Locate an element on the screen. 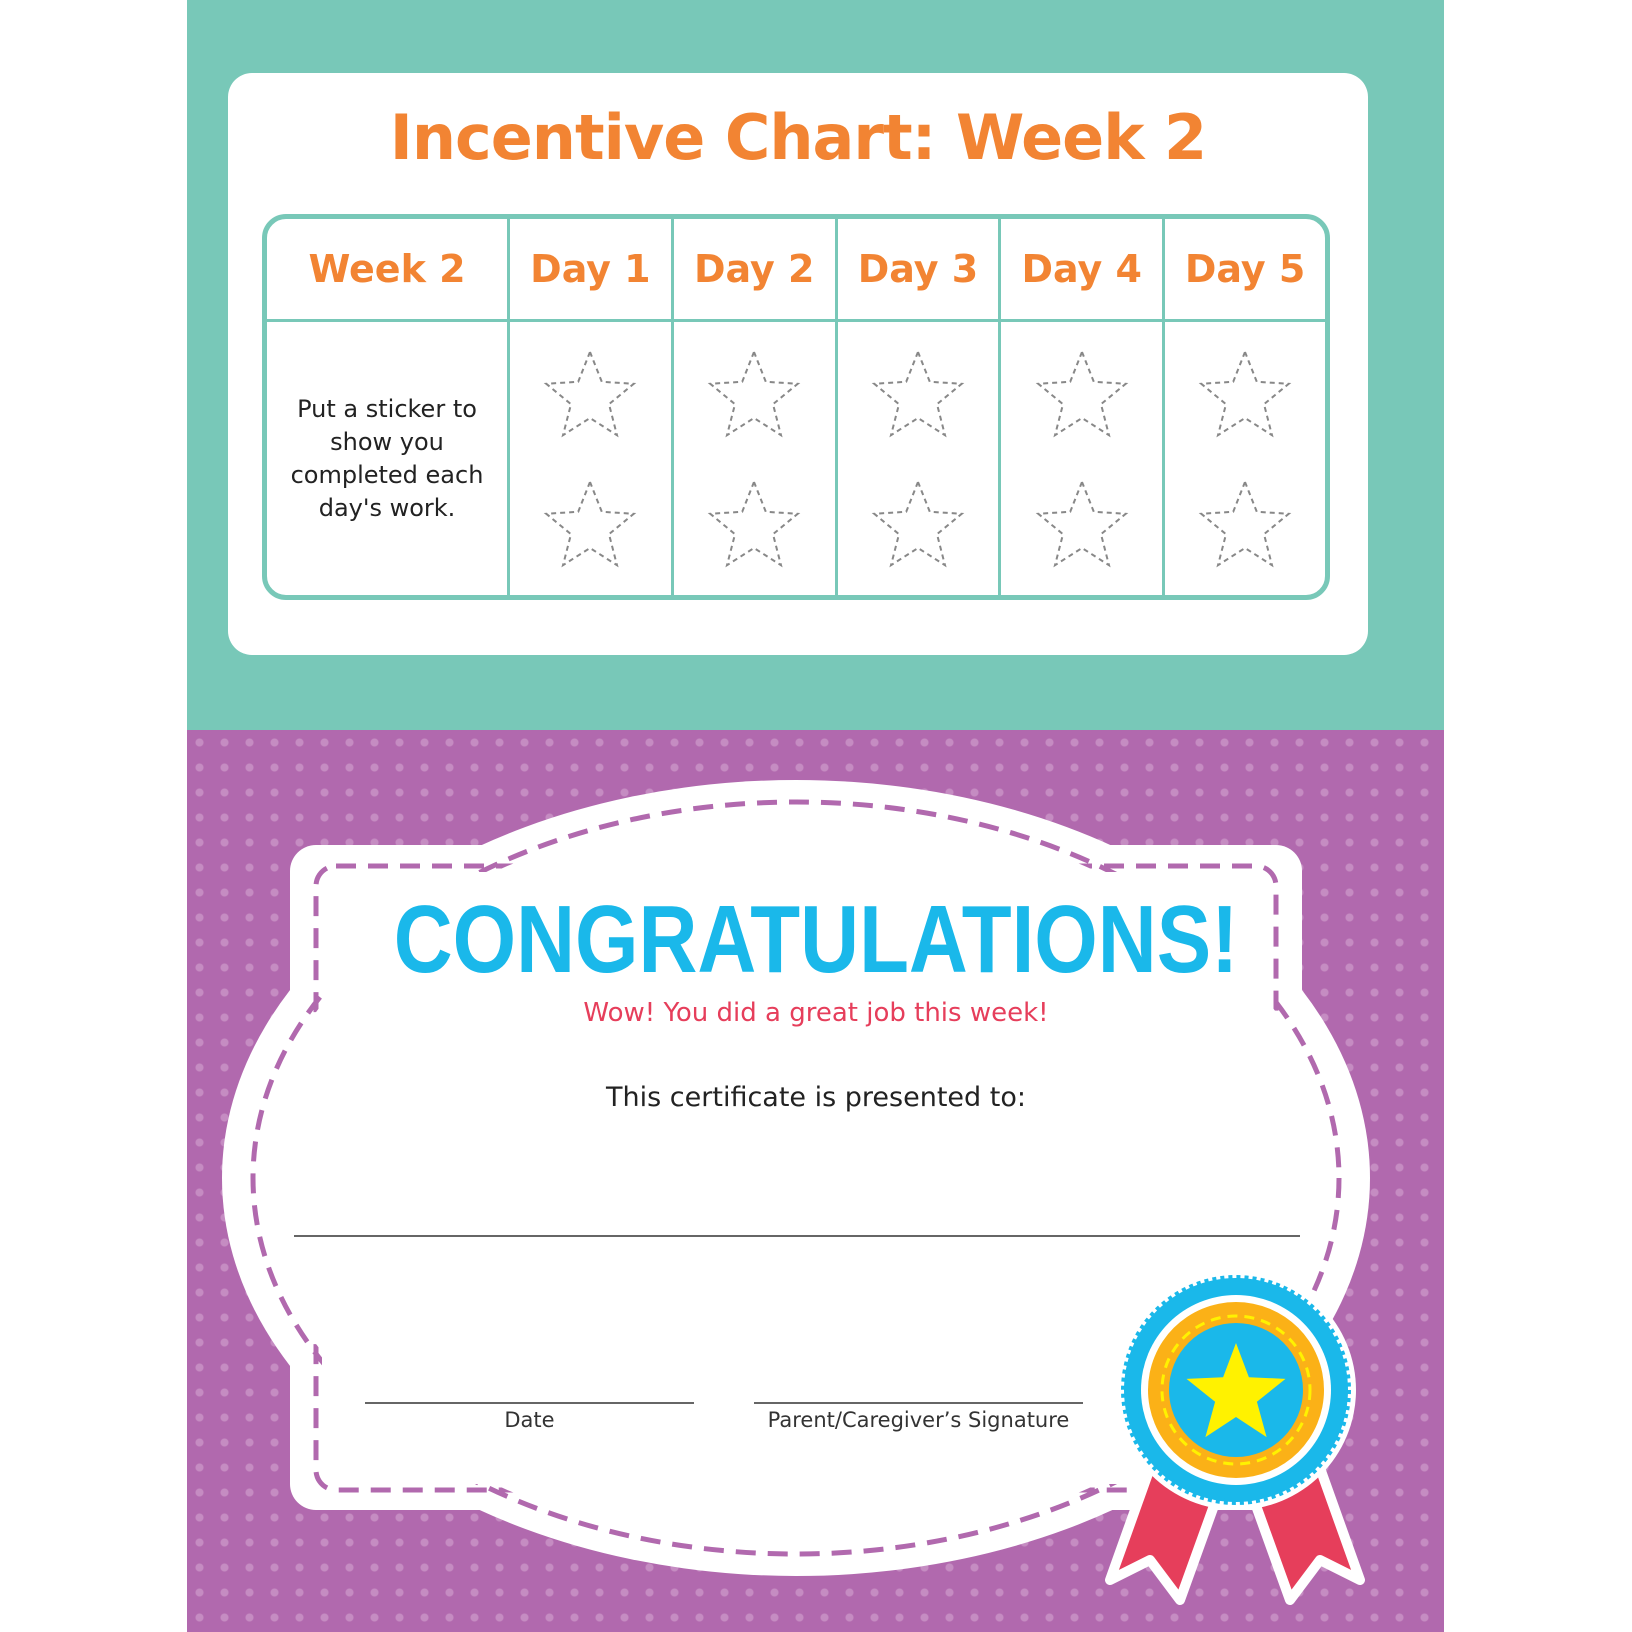 This screenshot has width=1632, height=1632. header-day-1: Day 1 is located at coordinates (592, 270).